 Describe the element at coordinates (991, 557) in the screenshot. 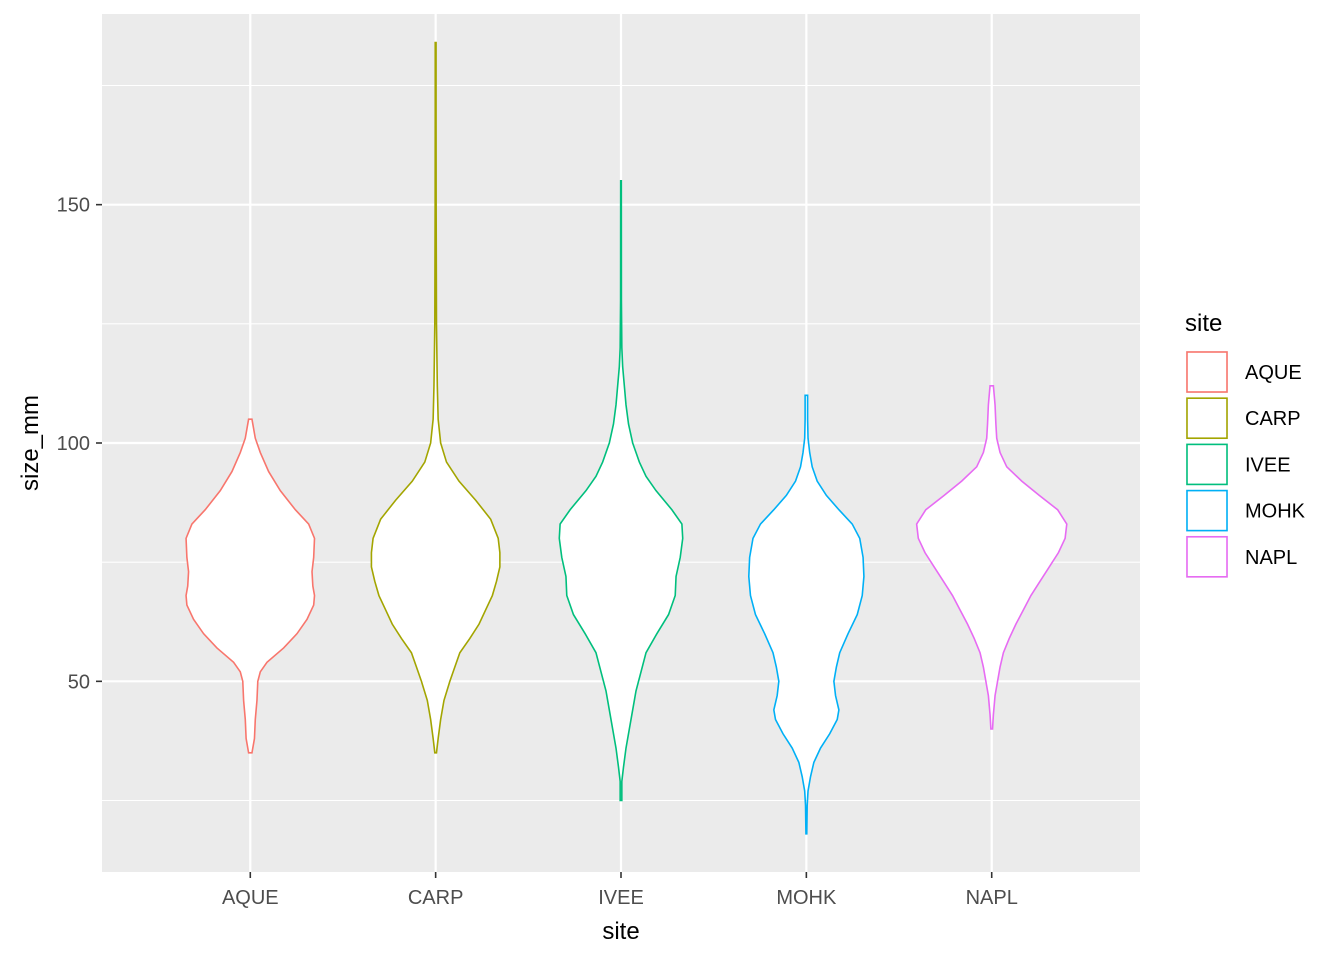

I see `violin-napl` at that location.